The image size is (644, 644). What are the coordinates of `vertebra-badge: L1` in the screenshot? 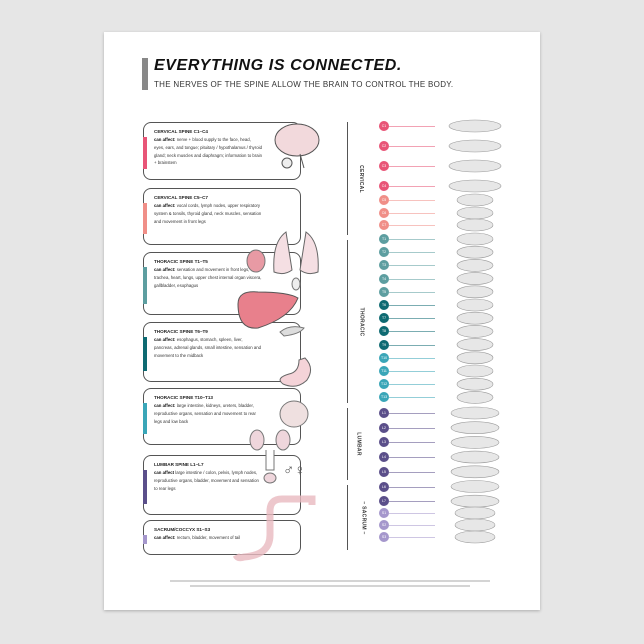 It's located at (384, 413).